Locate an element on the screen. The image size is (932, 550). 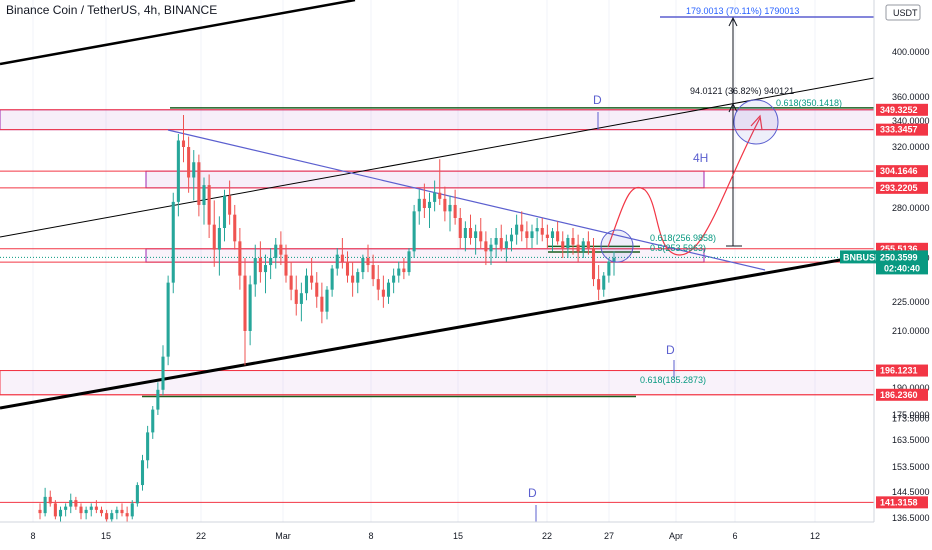
price-axis-background is located at coordinates (903, 275).